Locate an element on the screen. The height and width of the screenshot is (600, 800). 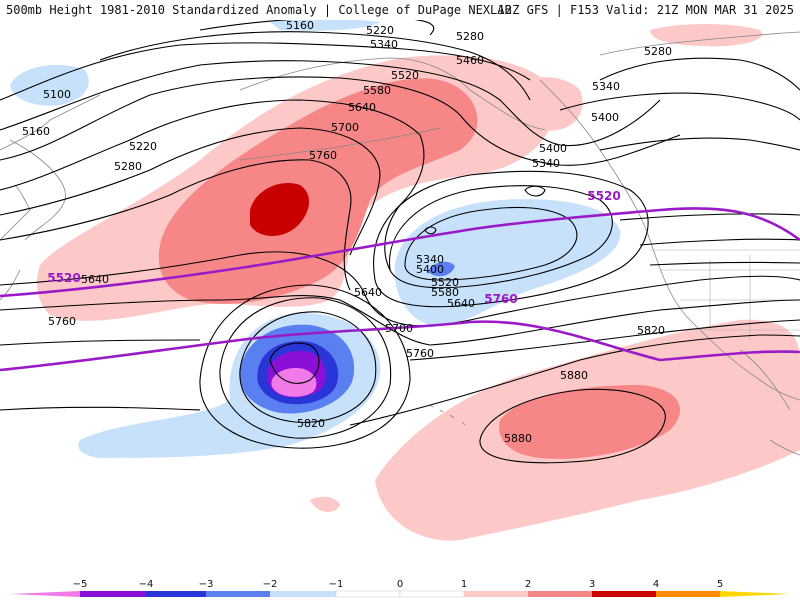
coast-kamchatka is located at coordinates (37, 190).